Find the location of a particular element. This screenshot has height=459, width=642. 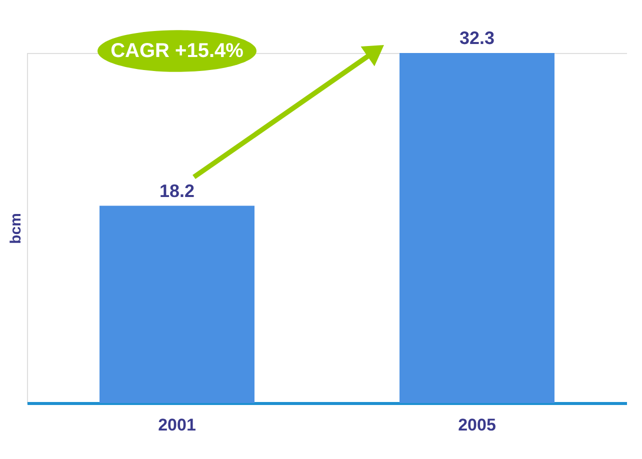

data-label: 18.2 is located at coordinates (177, 190).